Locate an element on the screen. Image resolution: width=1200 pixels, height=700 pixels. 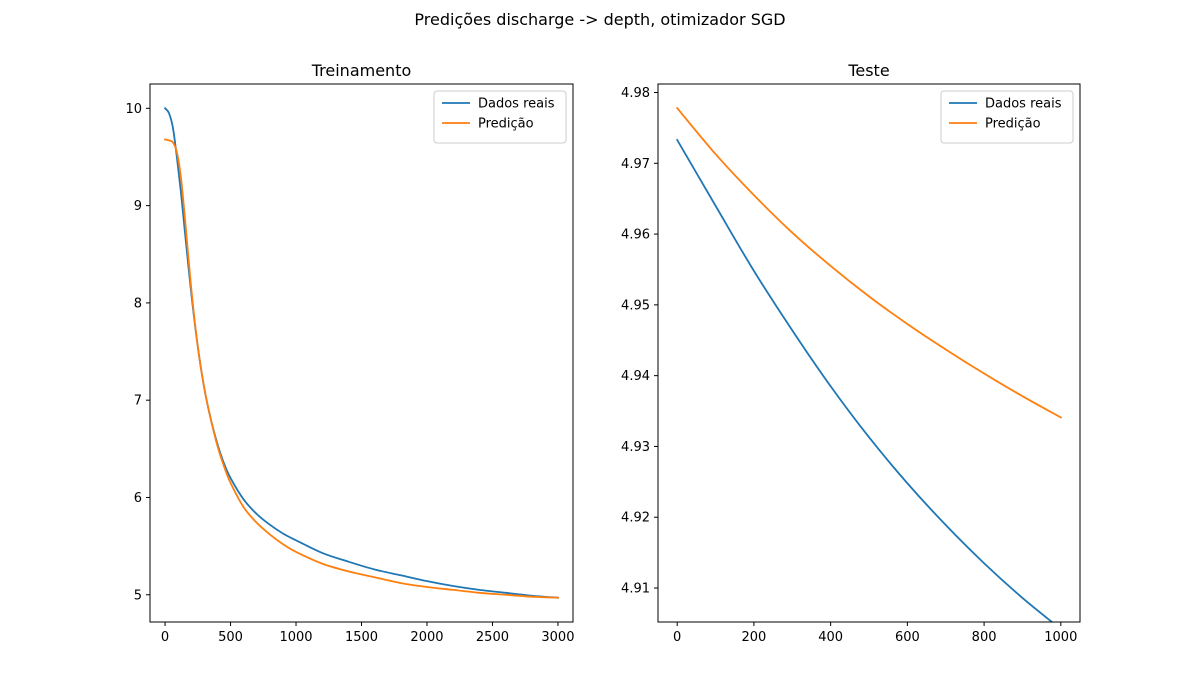
x-tick-label: 3000 is located at coordinates (557, 637).